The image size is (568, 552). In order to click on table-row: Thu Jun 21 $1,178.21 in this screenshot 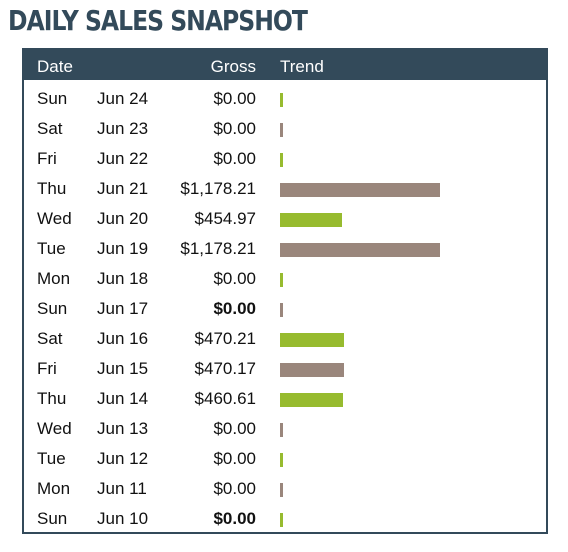, I will do `click(285, 189)`.